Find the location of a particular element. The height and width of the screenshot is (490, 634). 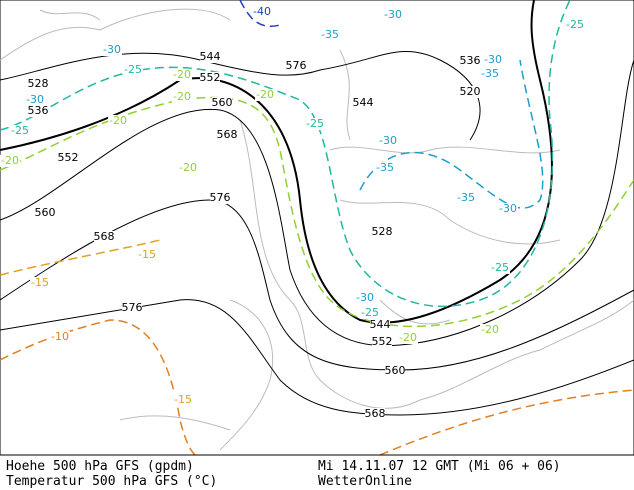

height-label: 528 is located at coordinates (382, 231).